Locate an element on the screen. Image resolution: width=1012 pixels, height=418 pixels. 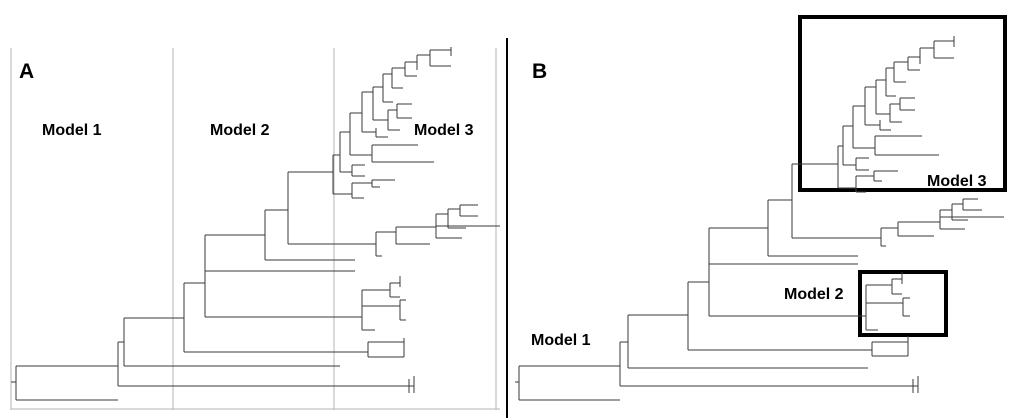
panel-a-letter: A is located at coordinates (26, 71).